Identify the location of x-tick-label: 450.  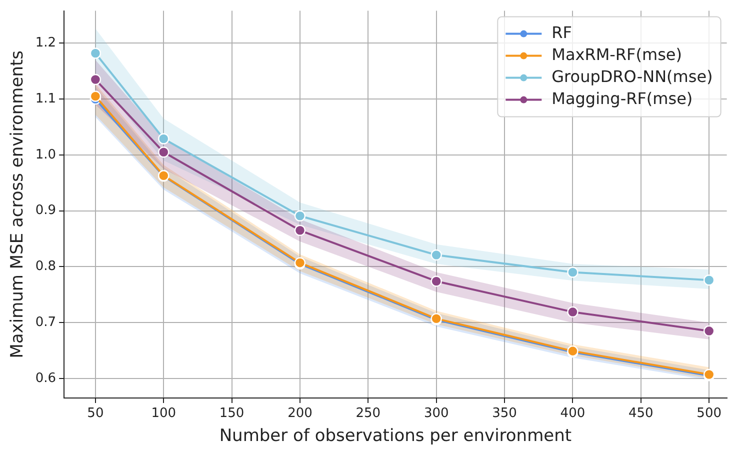
(641, 414).